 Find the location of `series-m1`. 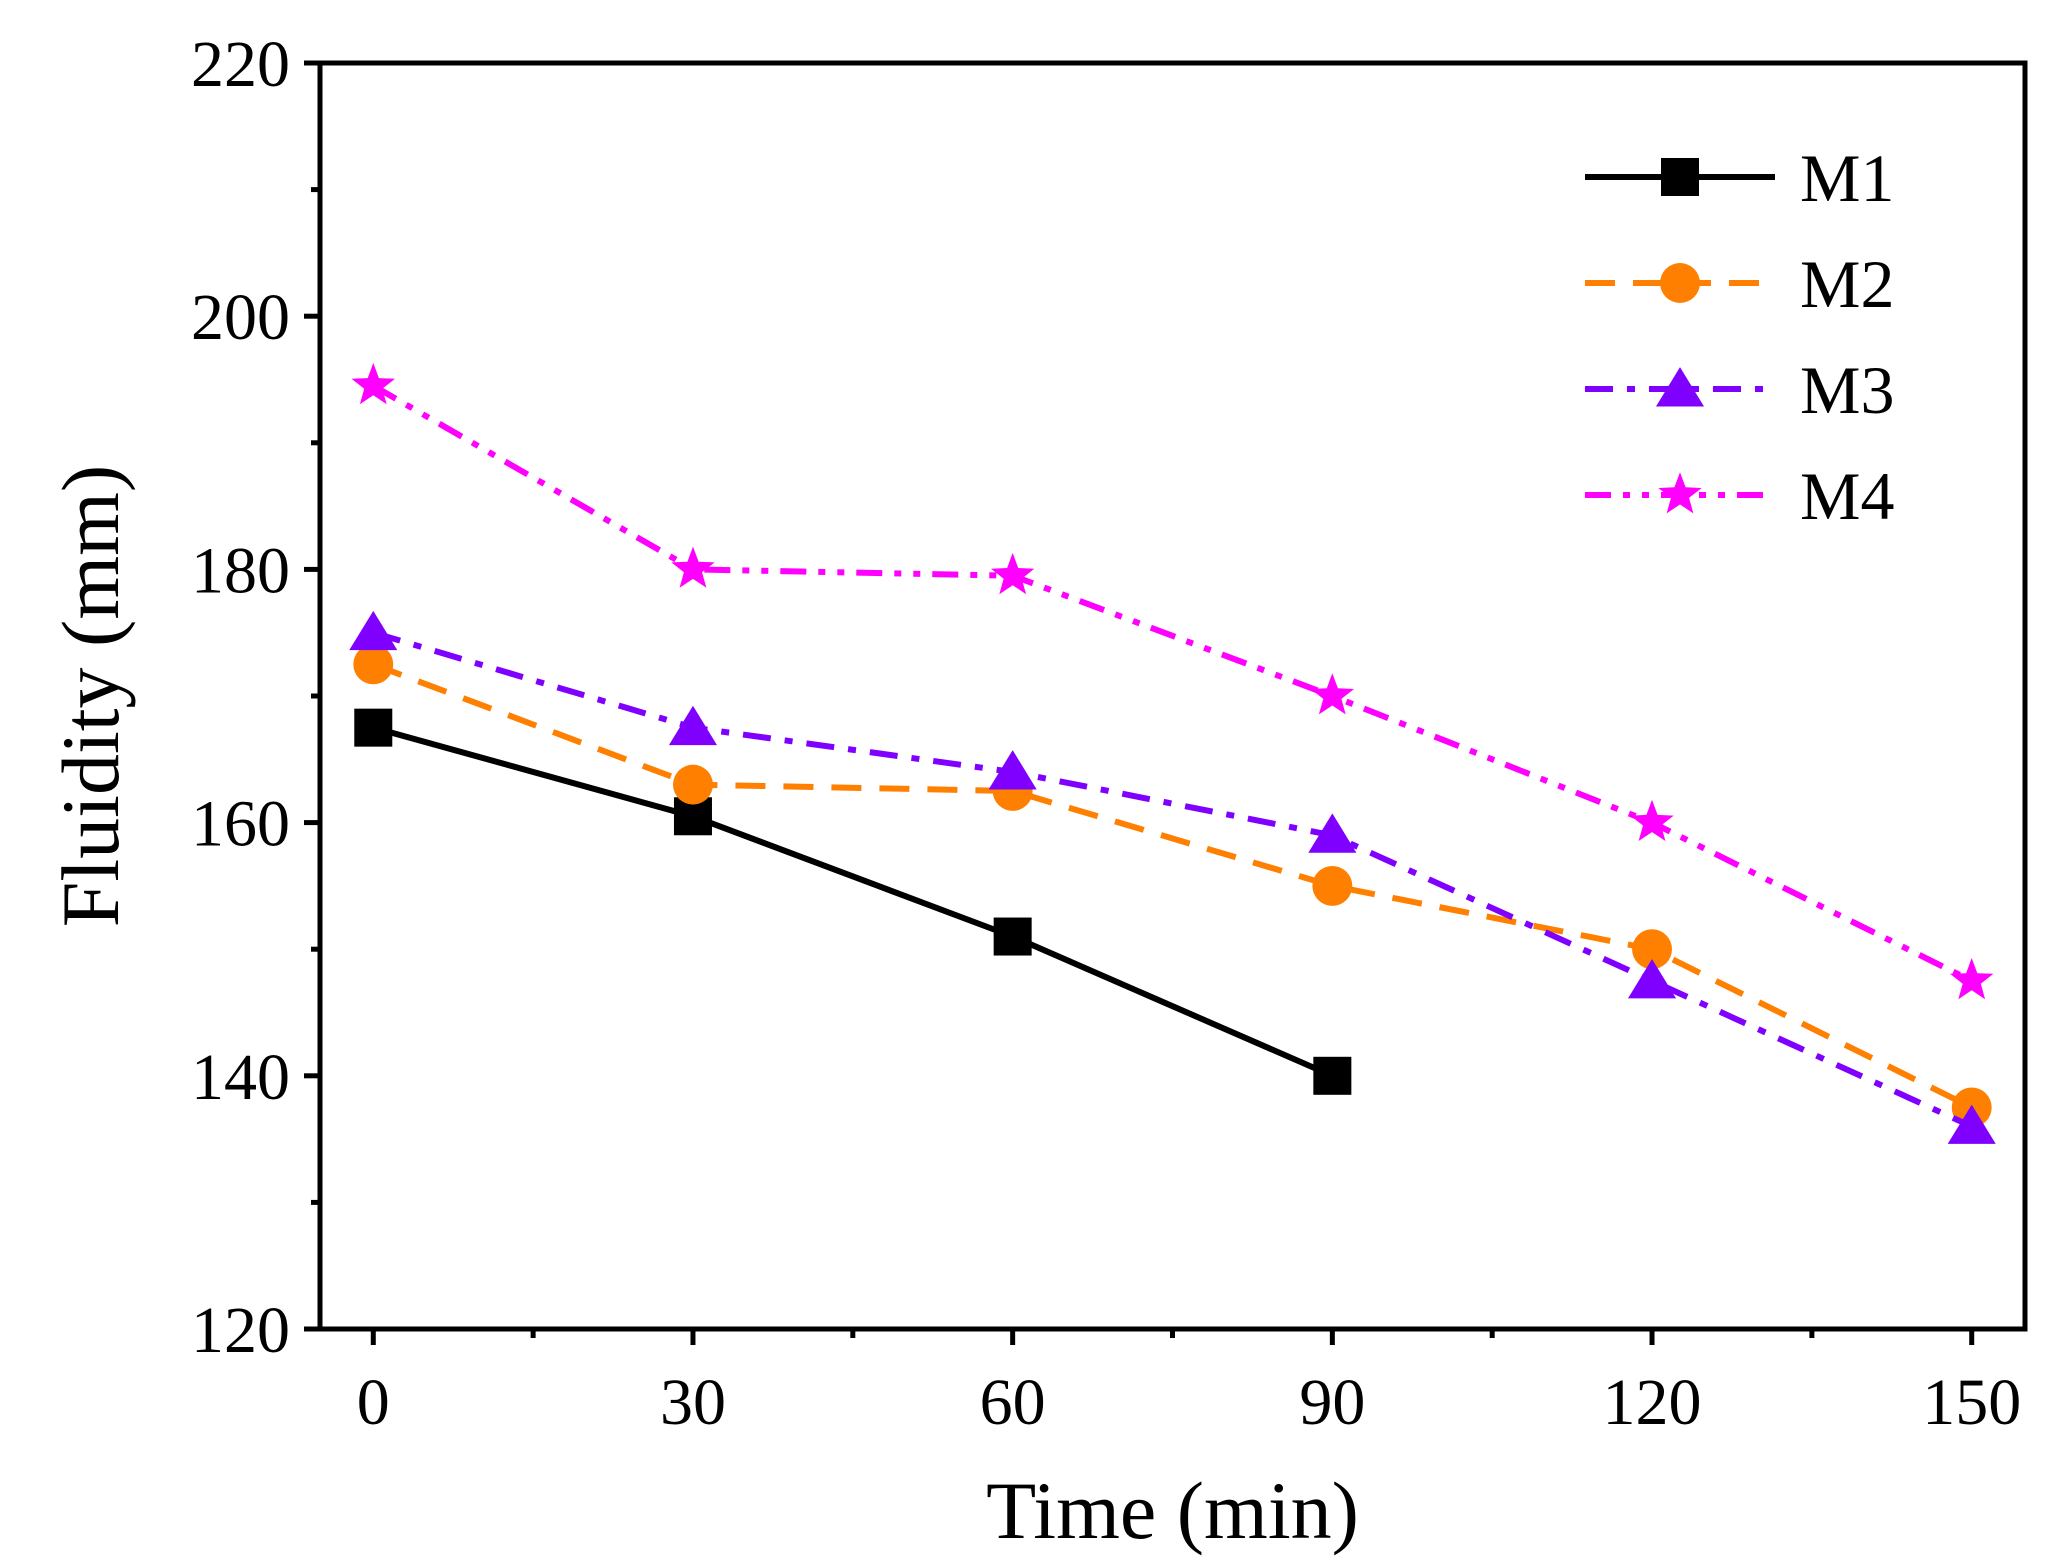

series-m1 is located at coordinates (853, 901).